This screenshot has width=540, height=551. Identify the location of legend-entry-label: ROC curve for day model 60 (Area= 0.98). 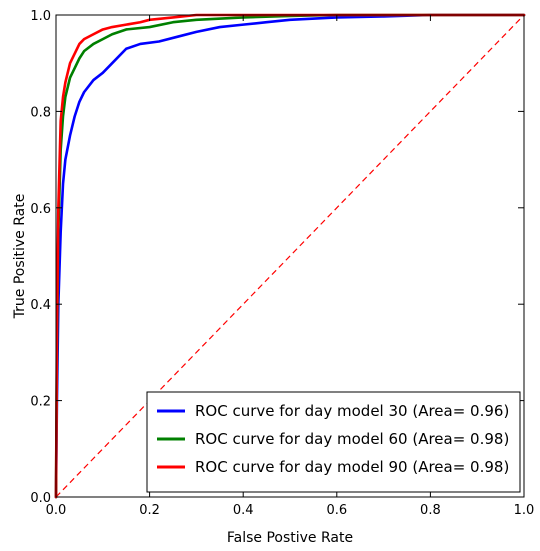
(352, 439).